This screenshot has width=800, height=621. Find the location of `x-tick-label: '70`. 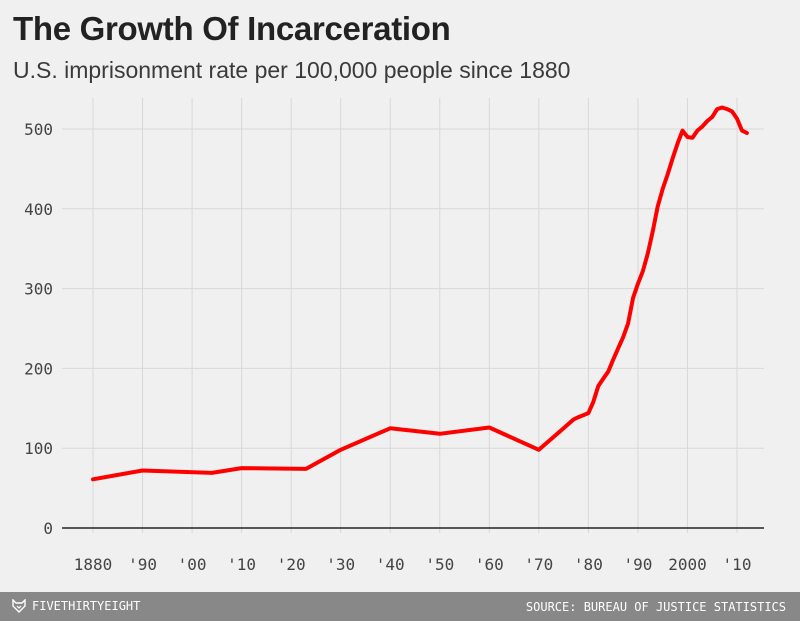

x-tick-label: '70 is located at coordinates (538, 564).